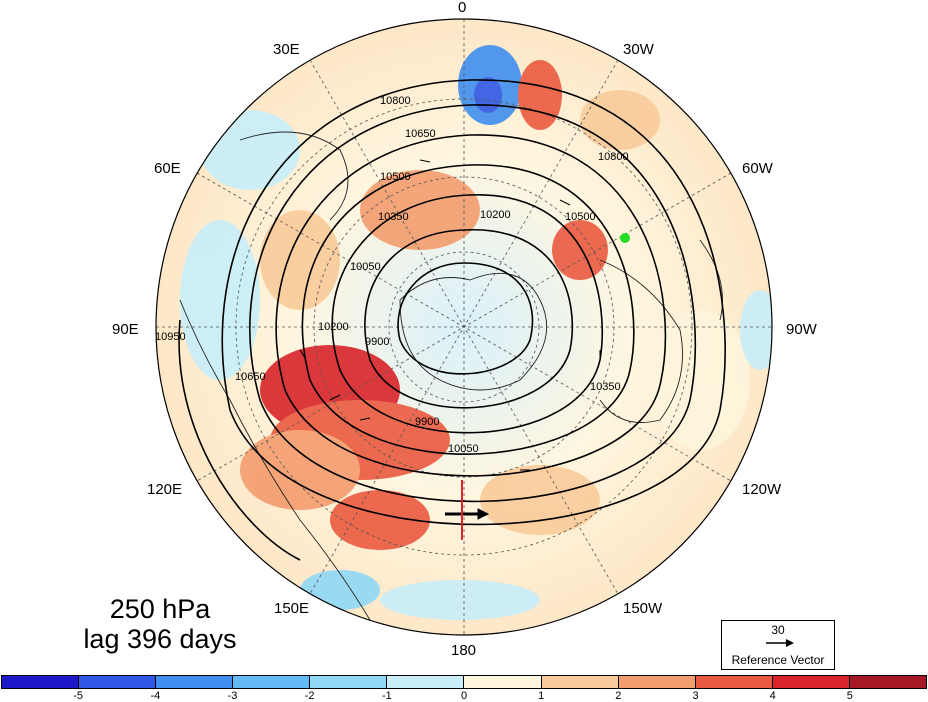 This screenshot has height=702, width=928. I want to click on colorbar-tick-label: 4, so click(772, 696).